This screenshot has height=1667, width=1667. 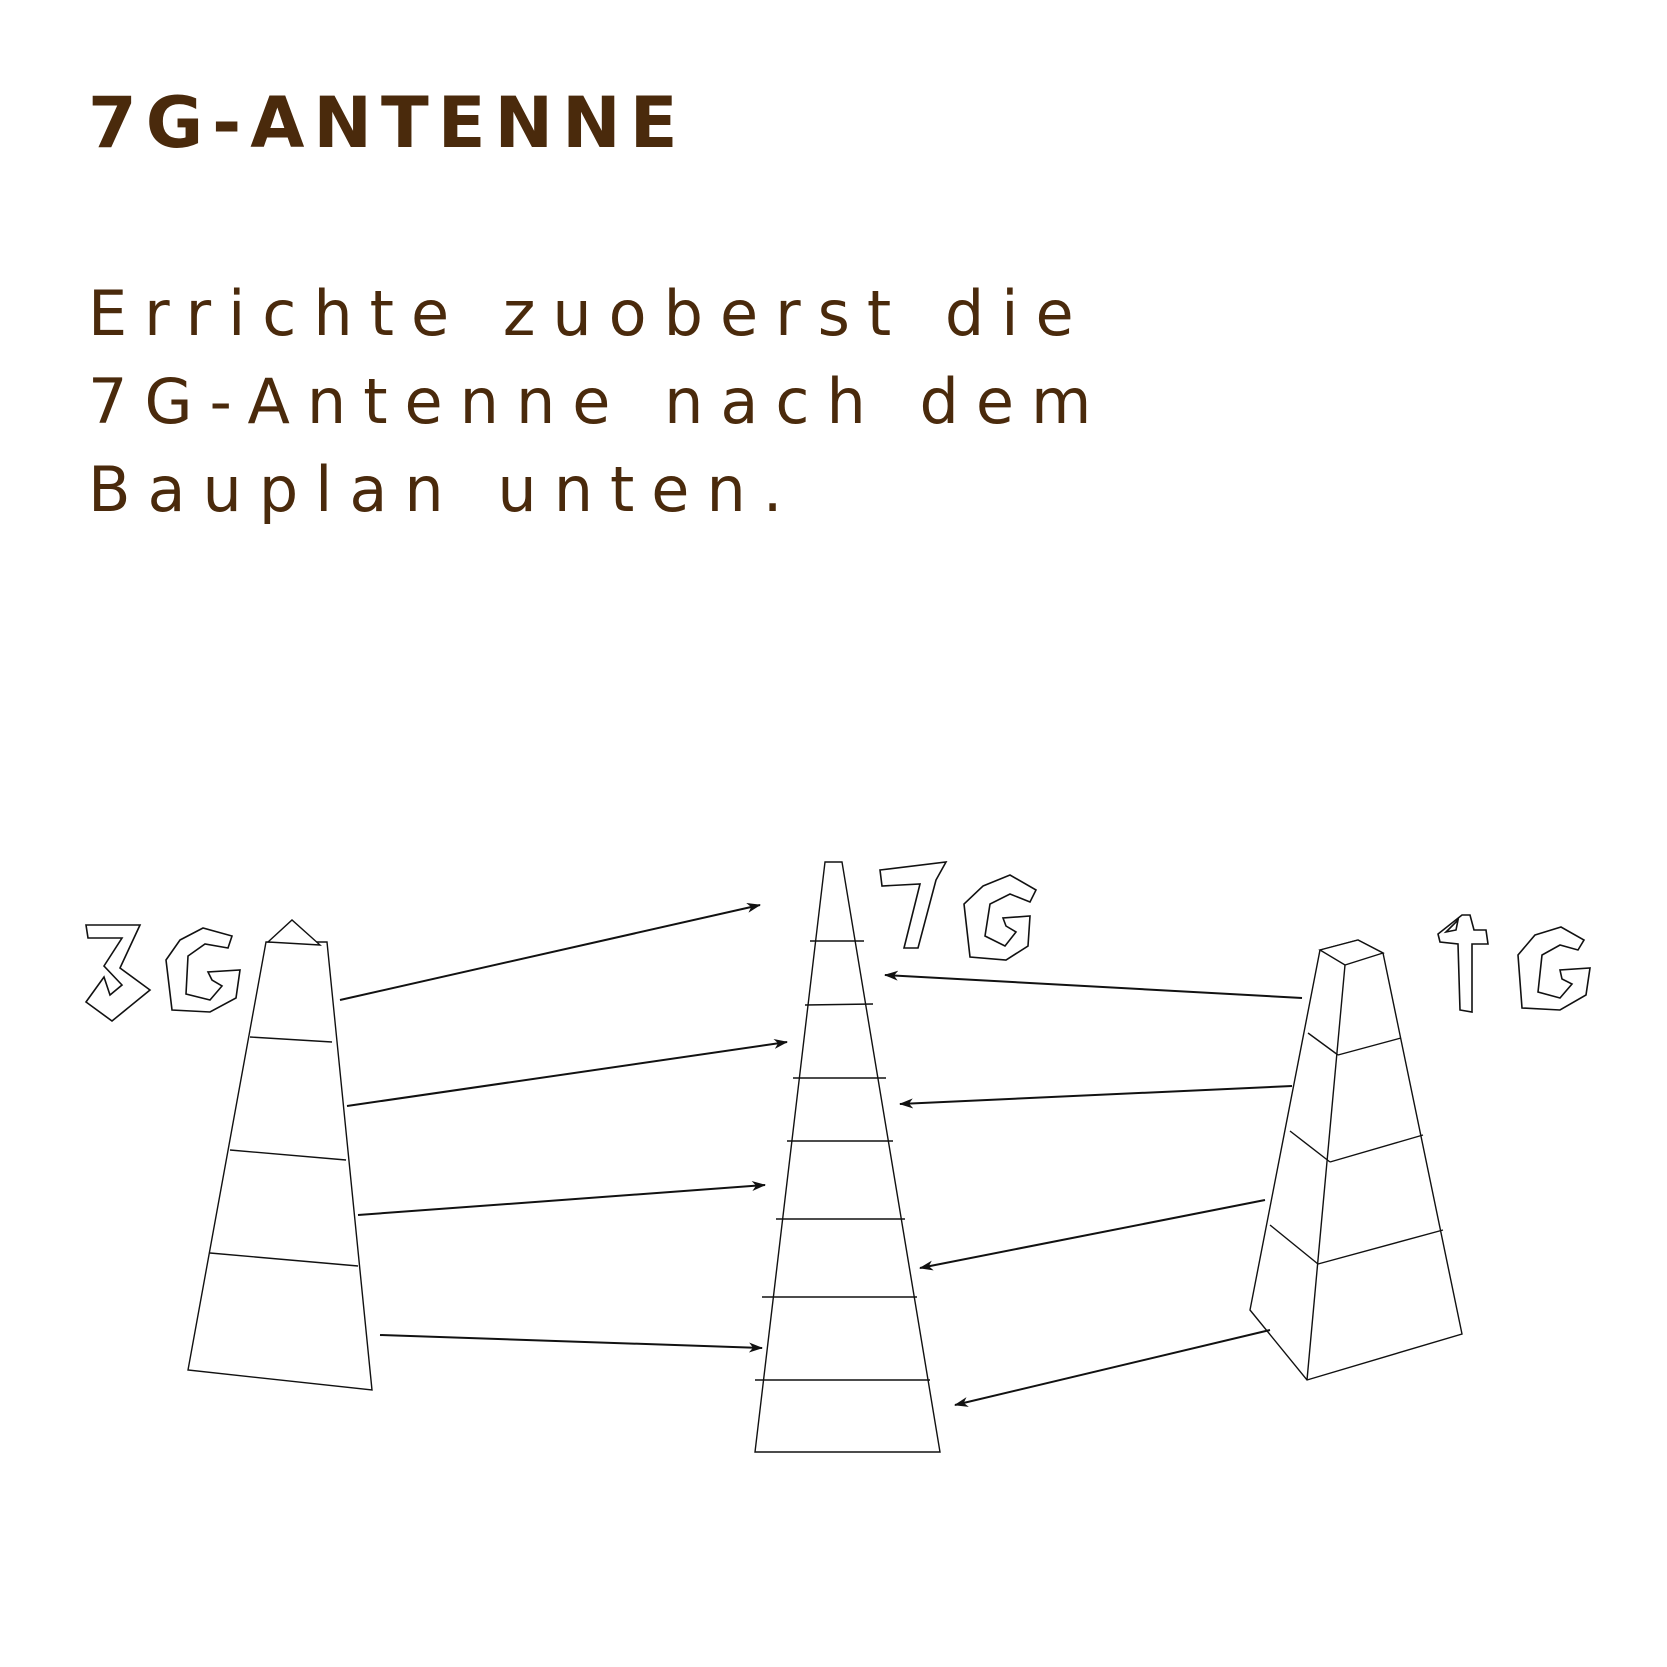 What do you see at coordinates (563, 1127) in the screenshot?
I see `arrows-3g-to-7g` at bounding box center [563, 1127].